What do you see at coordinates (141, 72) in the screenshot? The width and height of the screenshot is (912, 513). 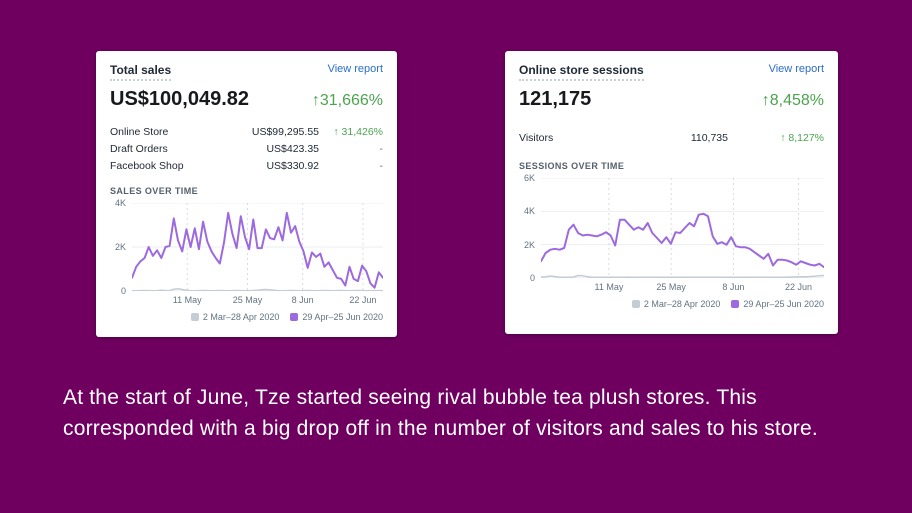 I see `card-title: Total sales` at bounding box center [141, 72].